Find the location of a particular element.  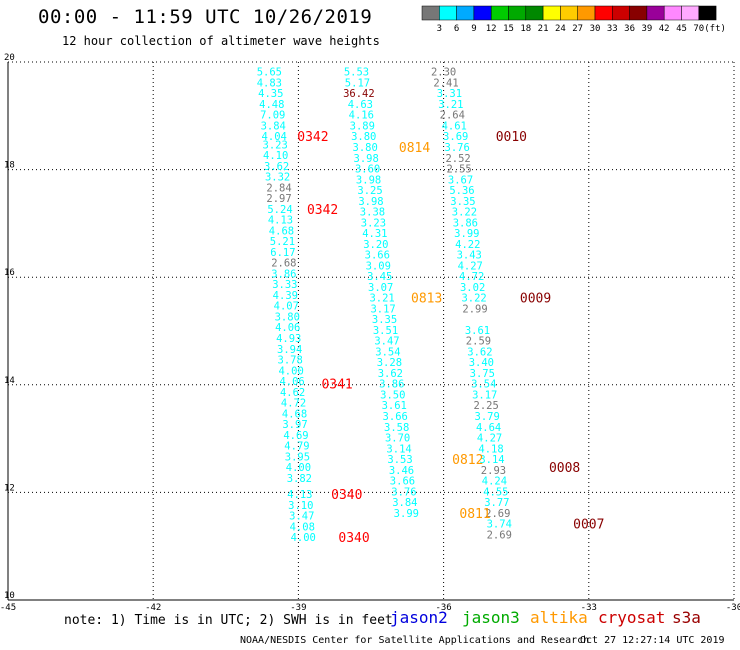

data-label: 2.55 is located at coordinates (458, 170).